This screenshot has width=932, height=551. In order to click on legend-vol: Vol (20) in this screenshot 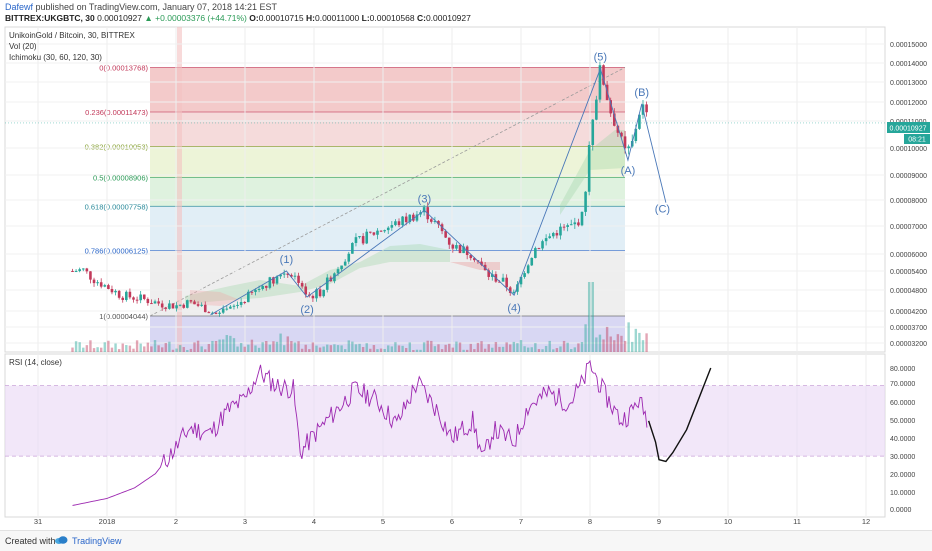, I will do `click(23, 46)`.